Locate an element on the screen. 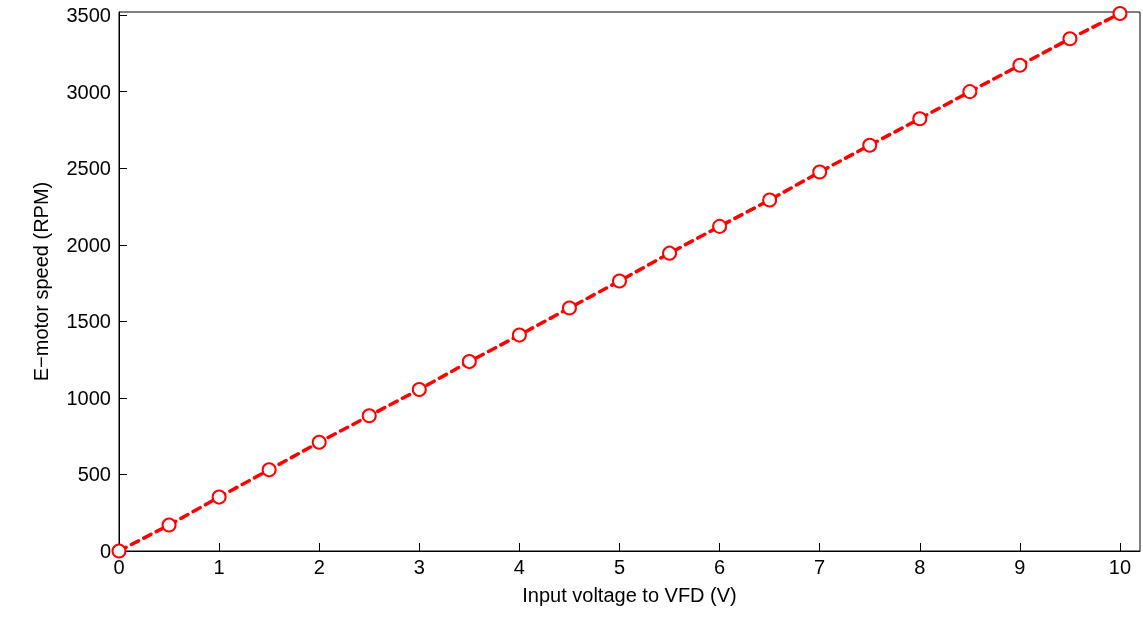 This screenshot has height=623, width=1143. x-tick-label: 6 is located at coordinates (720, 567).